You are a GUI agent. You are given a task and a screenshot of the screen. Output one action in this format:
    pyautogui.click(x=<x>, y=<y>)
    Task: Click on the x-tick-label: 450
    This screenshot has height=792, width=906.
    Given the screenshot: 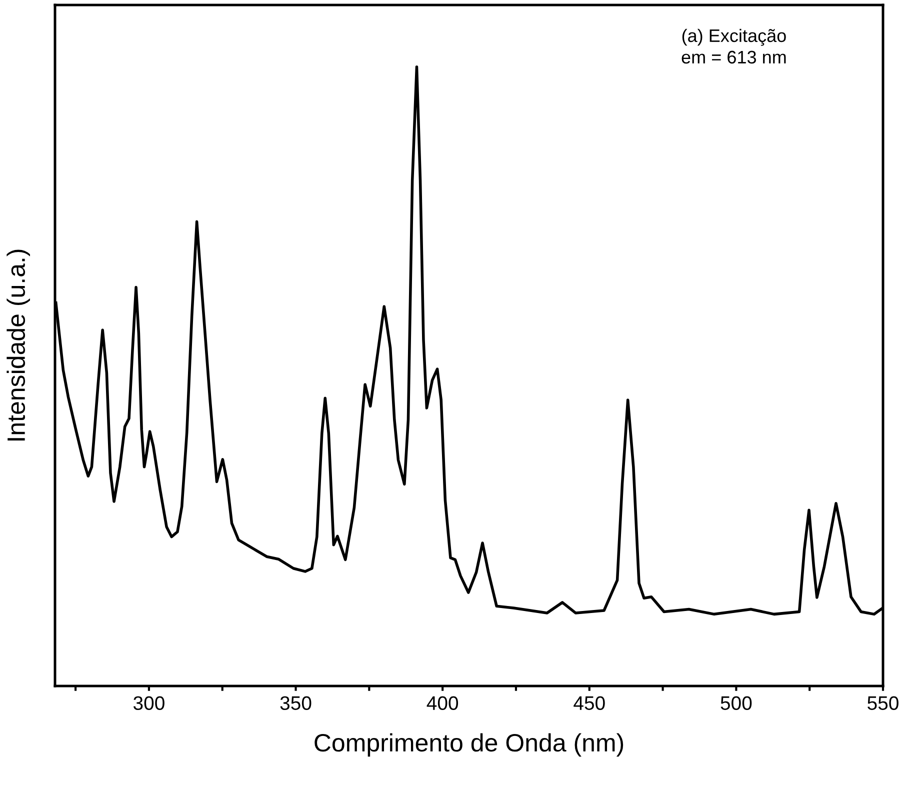 What is the action you would take?
    pyautogui.click(x=589, y=703)
    